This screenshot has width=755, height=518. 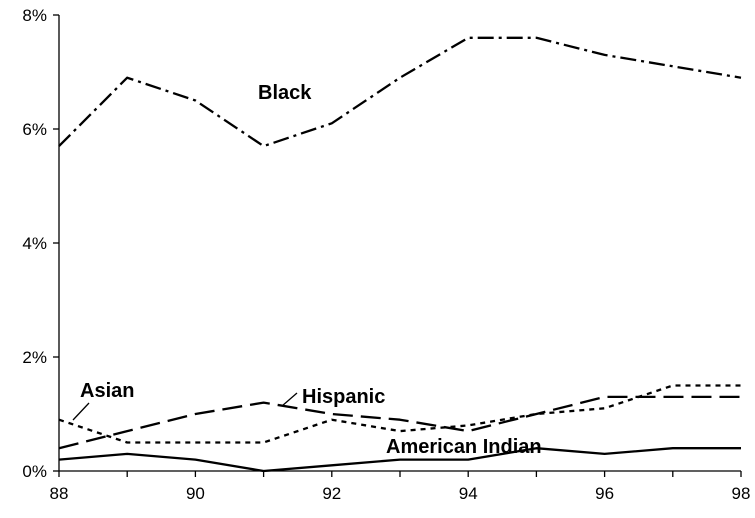 I want to click on x-tick-label: 94, so click(x=468, y=493).